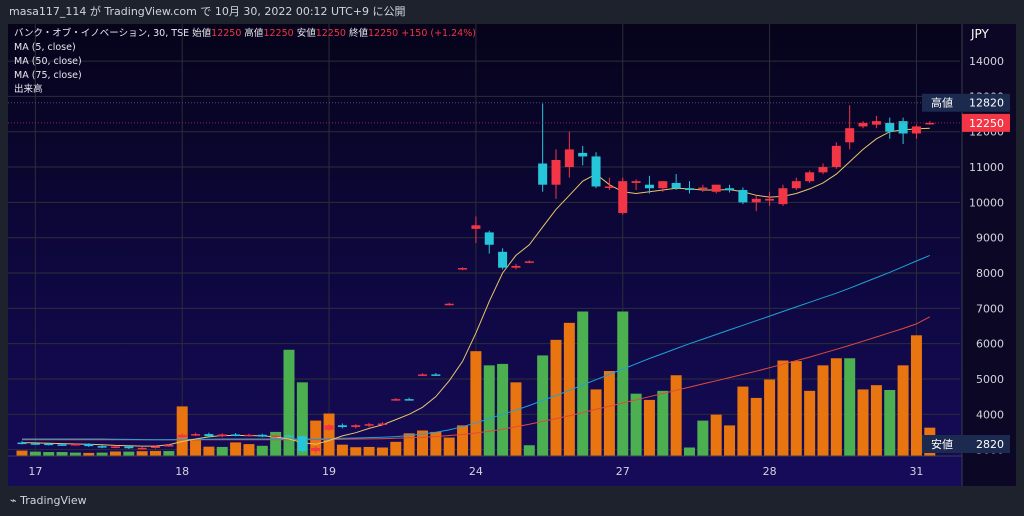 The width and height of the screenshot is (1024, 516). Describe the element at coordinates (942, 444) in the screenshot. I see `low-marker-label-bg` at that location.